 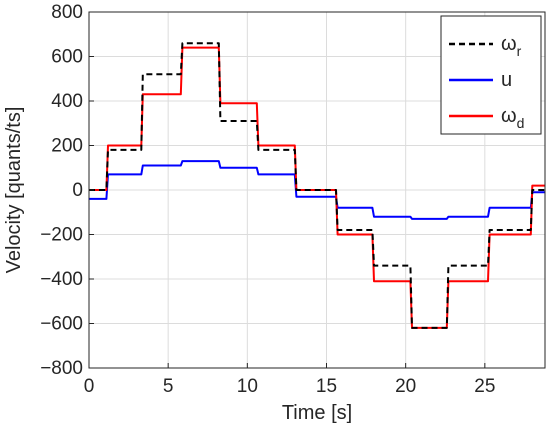 What do you see at coordinates (506, 80) in the screenshot?
I see `legend-label: u` at bounding box center [506, 80].